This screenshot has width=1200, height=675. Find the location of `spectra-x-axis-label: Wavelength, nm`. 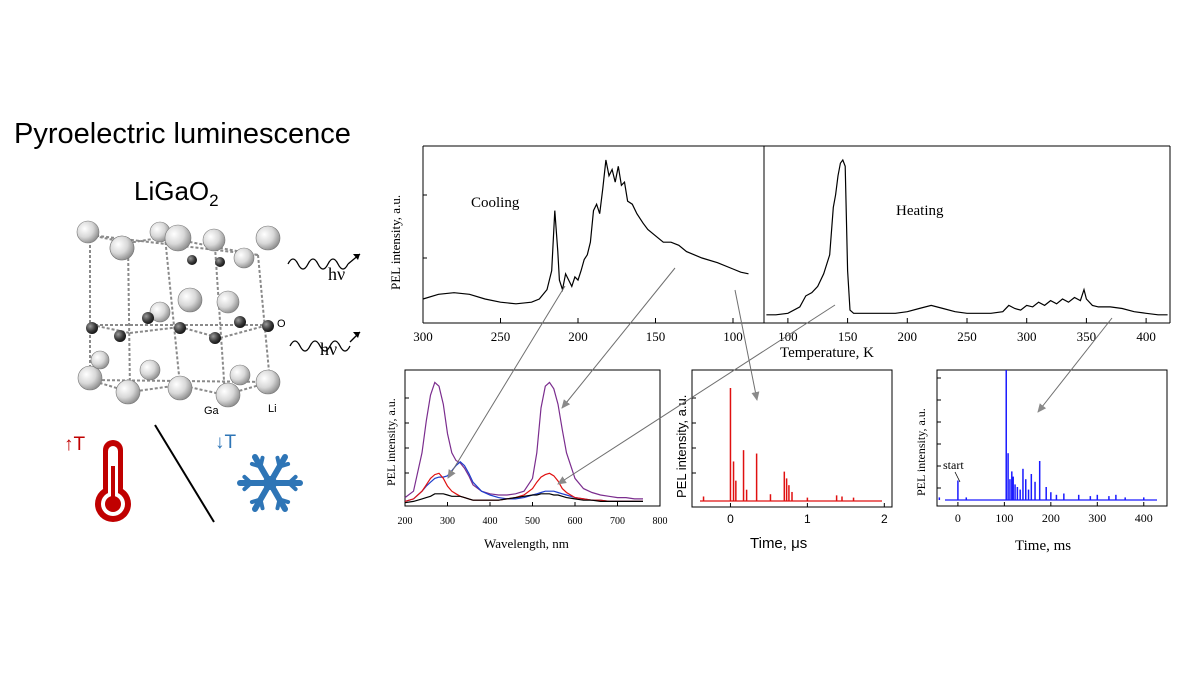

spectra-x-axis-label: Wavelength, nm is located at coordinates (526, 543).